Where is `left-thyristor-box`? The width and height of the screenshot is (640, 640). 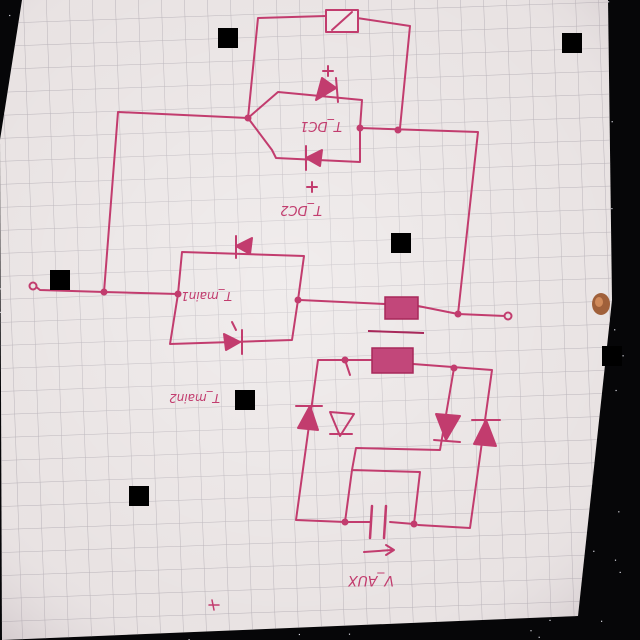
left-thyristor-box is located at coordinates (204, 298).